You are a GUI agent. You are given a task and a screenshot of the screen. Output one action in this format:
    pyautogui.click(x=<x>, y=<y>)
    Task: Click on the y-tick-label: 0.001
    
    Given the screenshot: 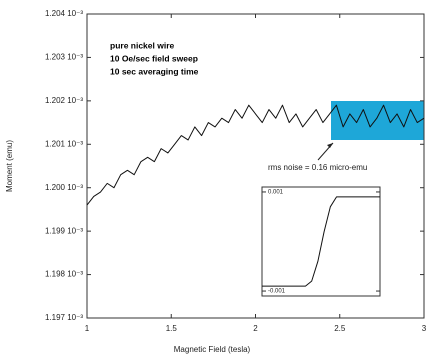 What is the action you would take?
    pyautogui.click(x=276, y=193)
    